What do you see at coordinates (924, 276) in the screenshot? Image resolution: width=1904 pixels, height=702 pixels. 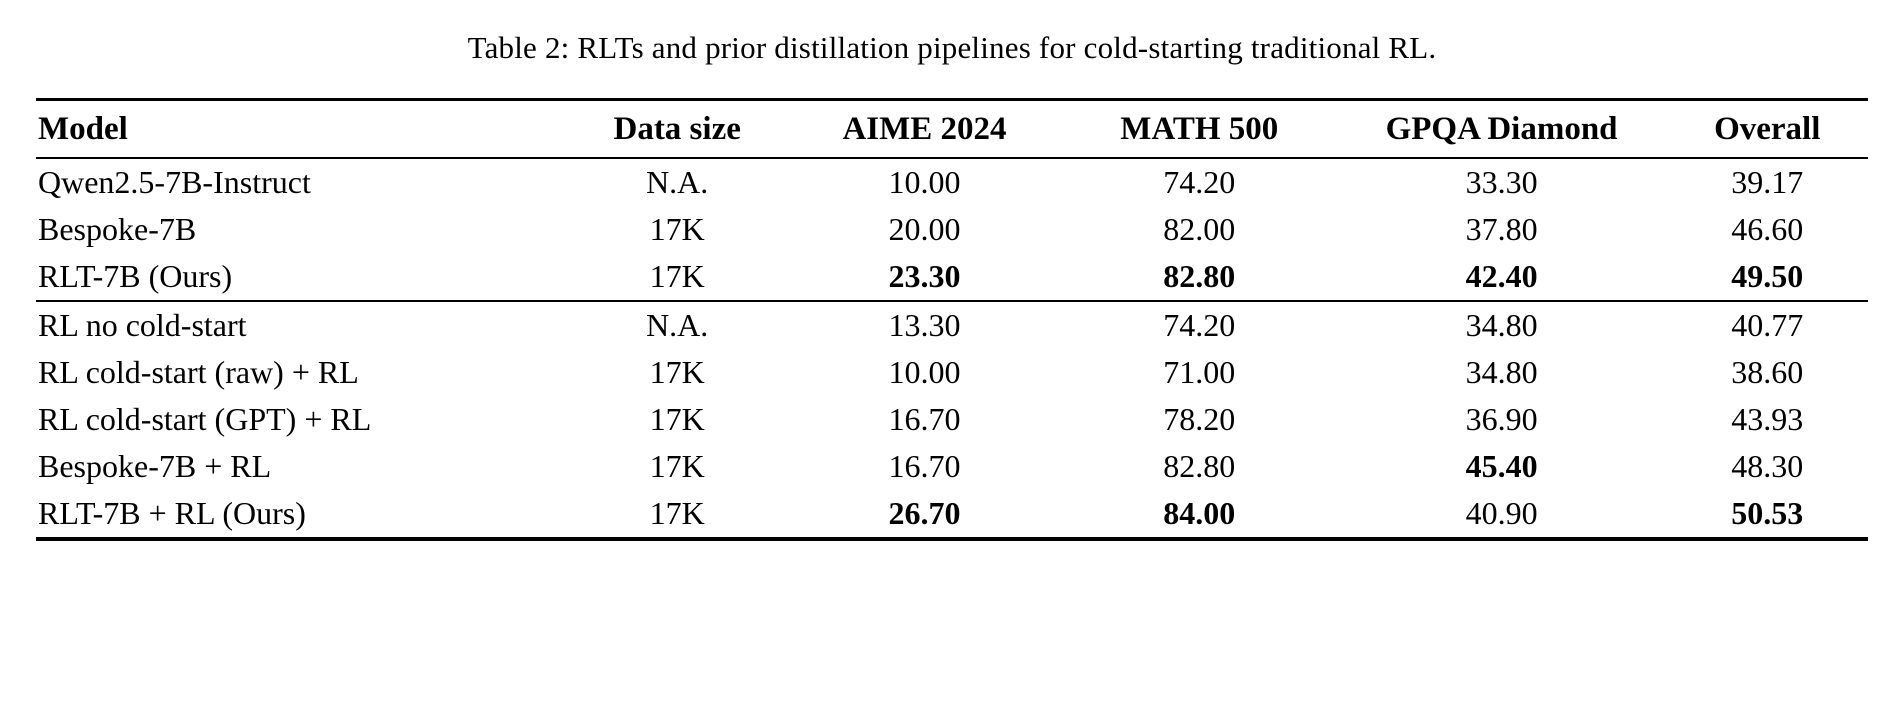 I see `aime-cell: 23.30` at bounding box center [924, 276].